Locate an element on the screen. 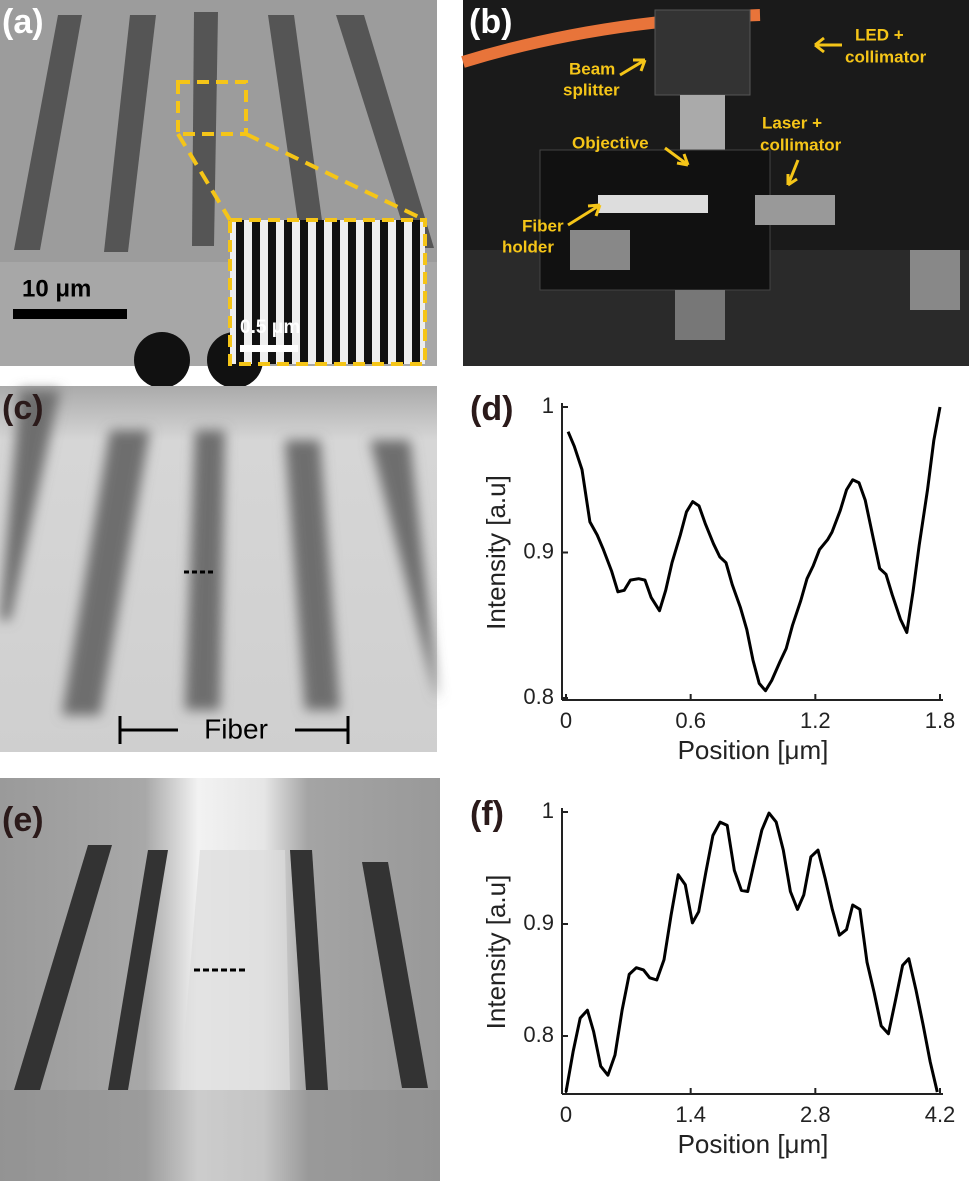  annotation: Laser + is located at coordinates (792, 122).